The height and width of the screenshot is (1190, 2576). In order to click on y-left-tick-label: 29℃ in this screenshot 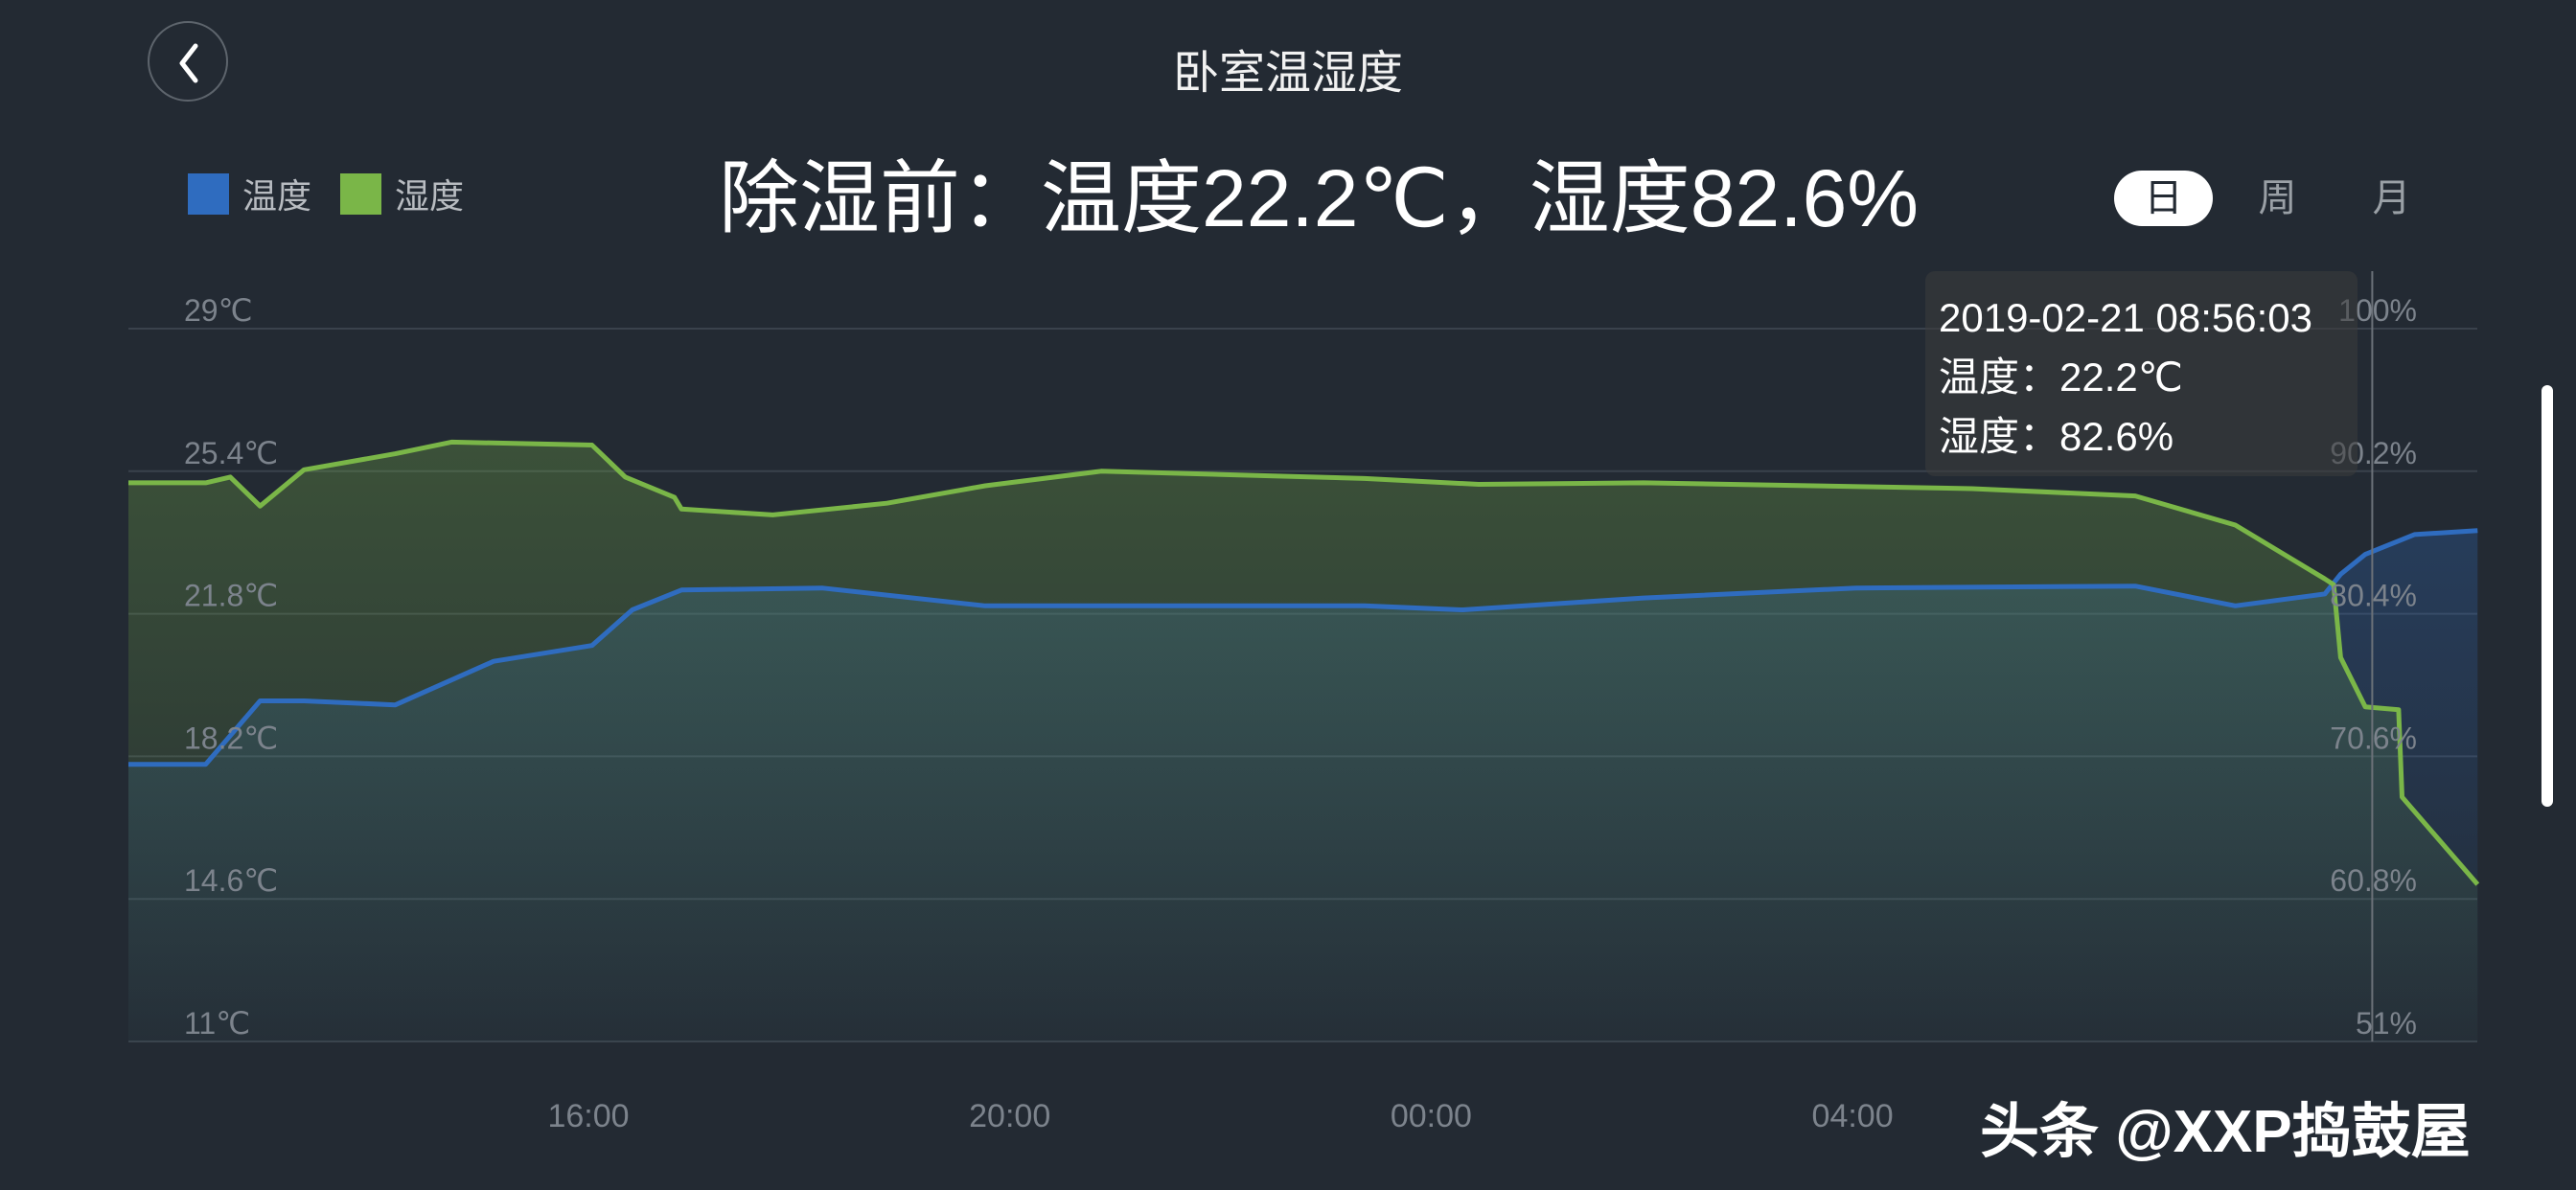, I will do `click(218, 311)`.